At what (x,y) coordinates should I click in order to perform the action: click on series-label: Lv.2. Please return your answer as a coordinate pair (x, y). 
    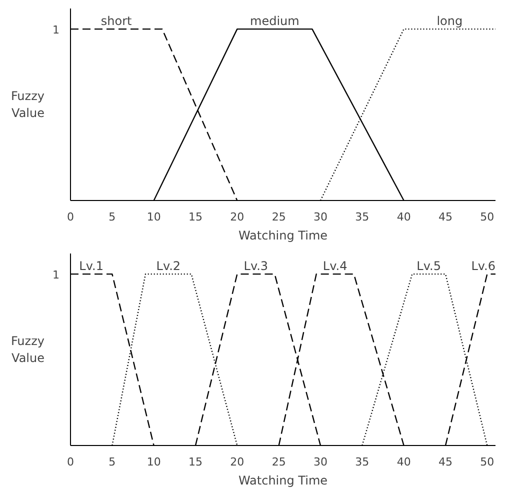
    Looking at the image, I should click on (168, 266).